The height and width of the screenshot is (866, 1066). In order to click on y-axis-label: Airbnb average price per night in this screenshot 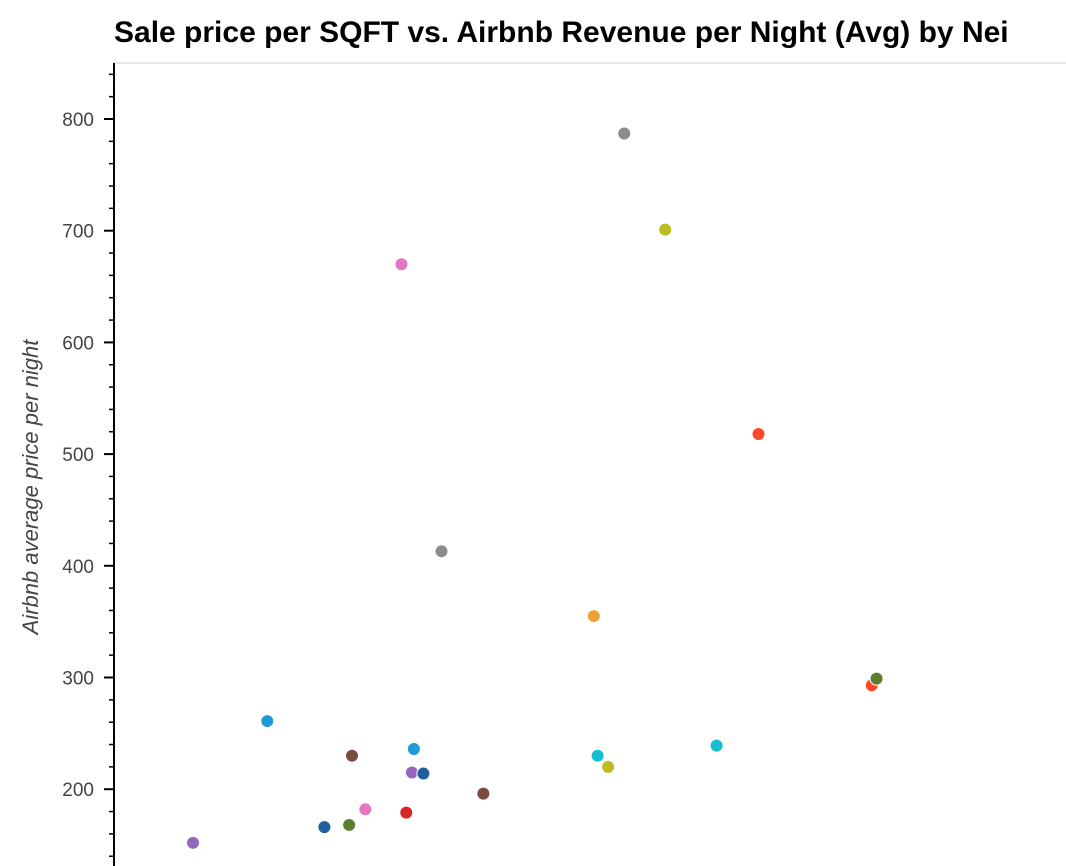, I will do `click(30, 488)`.